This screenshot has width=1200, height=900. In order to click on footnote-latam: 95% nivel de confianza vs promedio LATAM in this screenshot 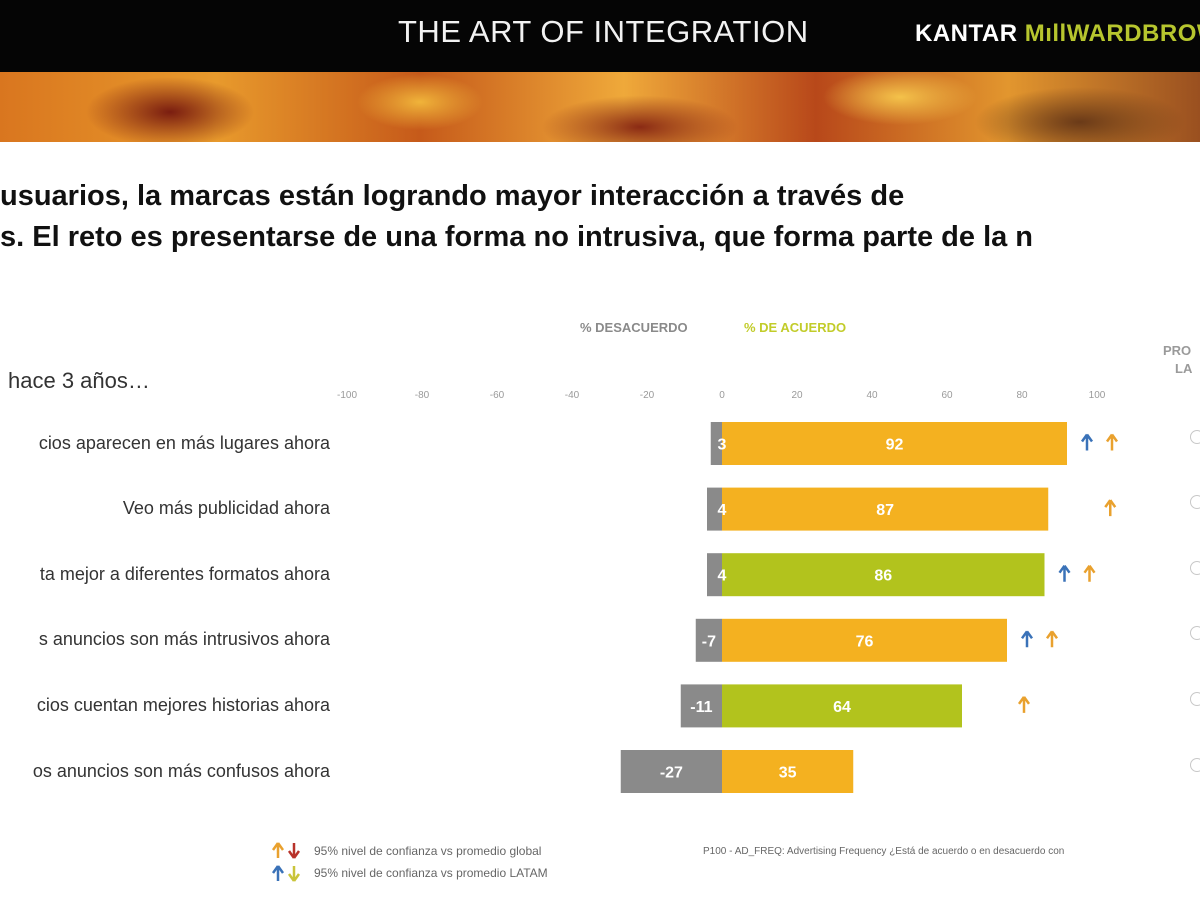, I will do `click(431, 873)`.